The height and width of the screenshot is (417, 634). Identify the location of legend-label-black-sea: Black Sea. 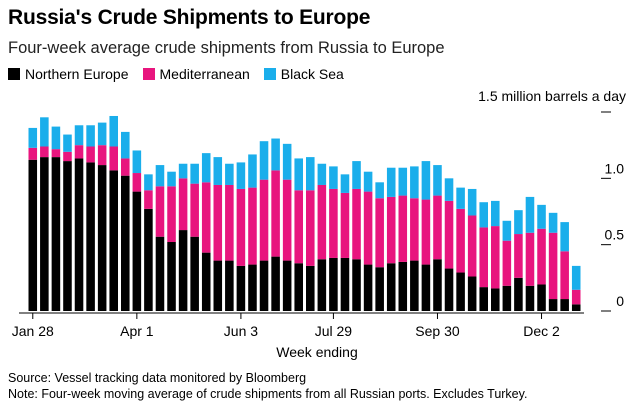
(312, 74).